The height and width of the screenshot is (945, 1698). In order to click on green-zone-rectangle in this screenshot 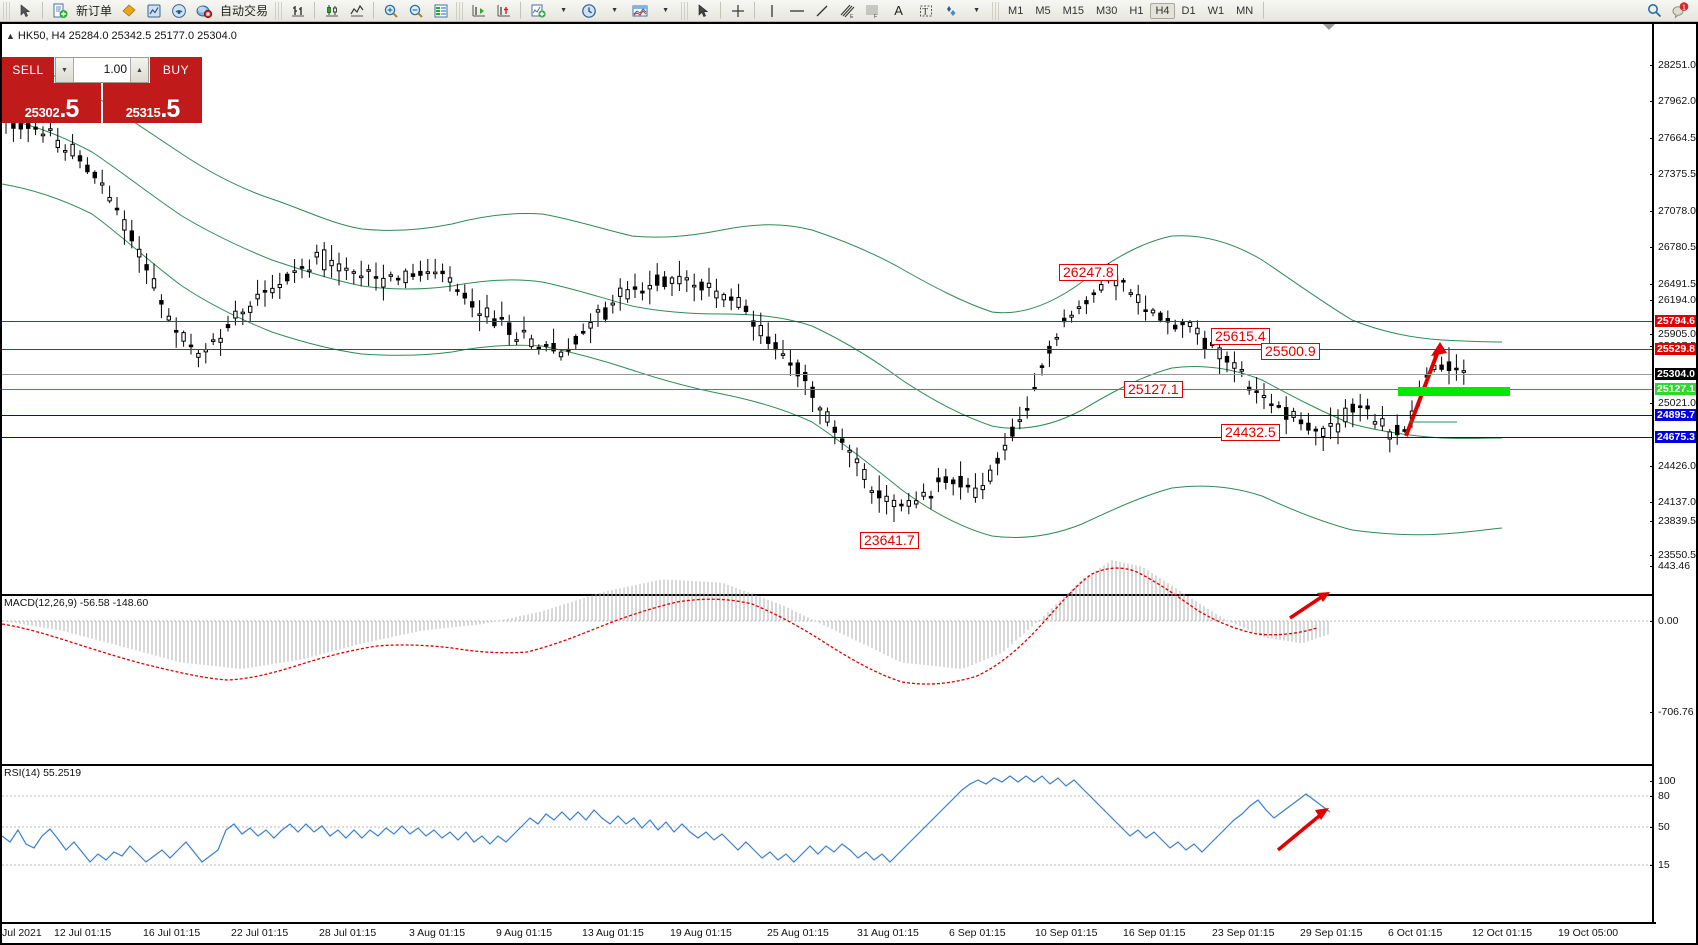, I will do `click(1454, 391)`.